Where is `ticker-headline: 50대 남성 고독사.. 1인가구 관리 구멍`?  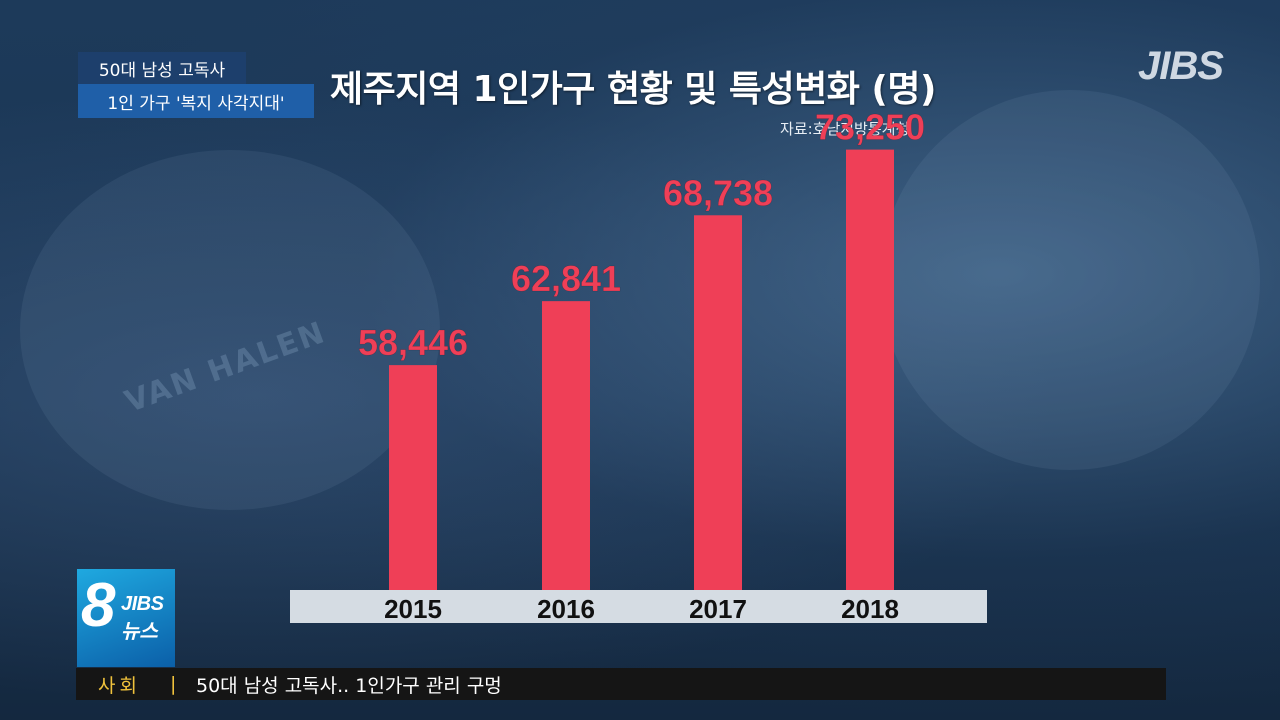
ticker-headline: 50대 남성 고독사.. 1인가구 관리 구멍 is located at coordinates (349, 685).